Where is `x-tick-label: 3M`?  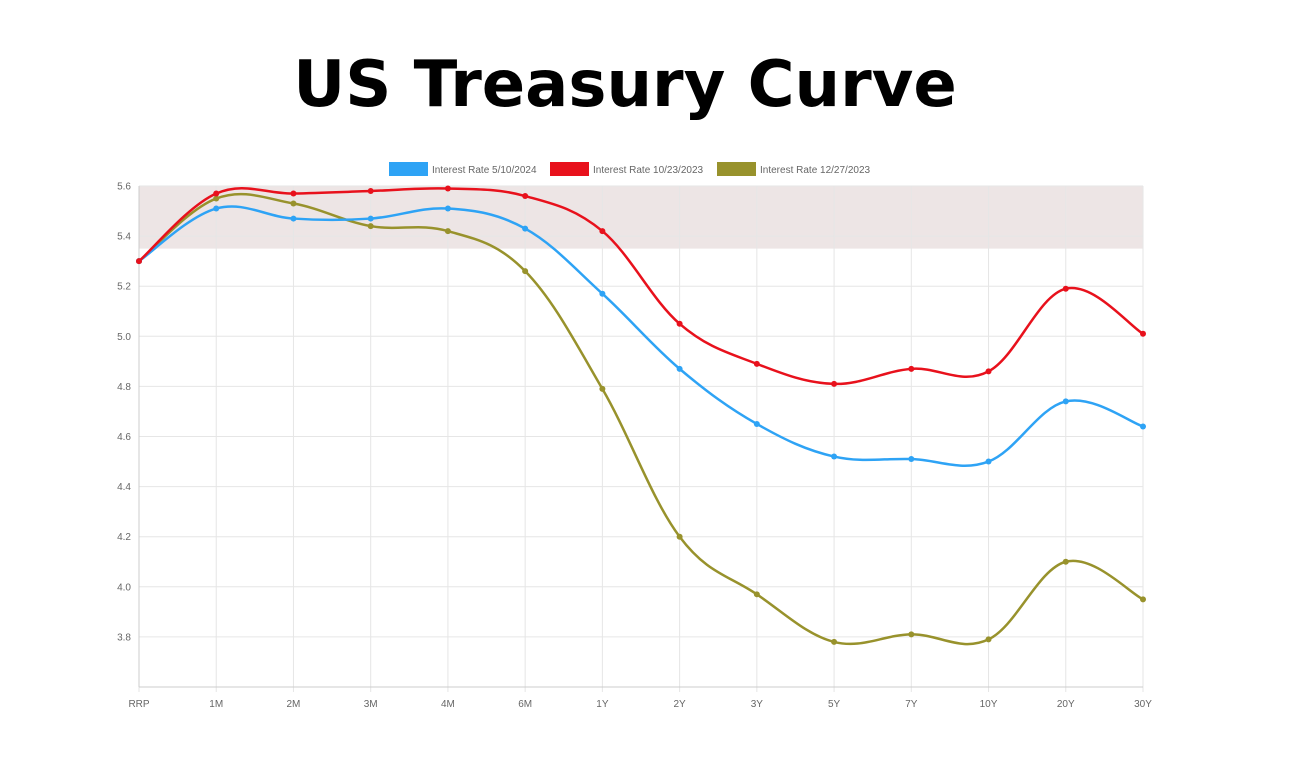
x-tick-label: 3M is located at coordinates (371, 704).